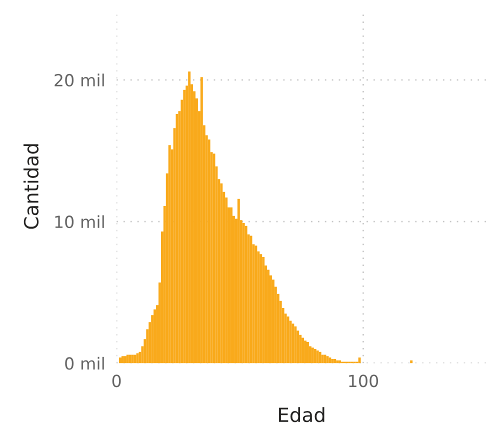 This screenshot has height=435, width=496. What do you see at coordinates (301, 414) in the screenshot?
I see `x-axis-title: Edad` at bounding box center [301, 414].